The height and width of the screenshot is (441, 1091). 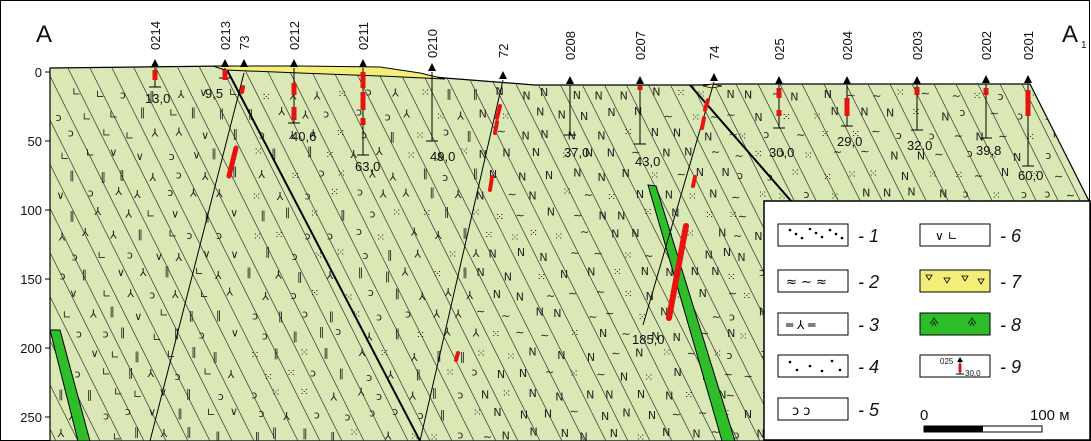 I want to click on legend-sample-well-id: 025, so click(x=947, y=361).